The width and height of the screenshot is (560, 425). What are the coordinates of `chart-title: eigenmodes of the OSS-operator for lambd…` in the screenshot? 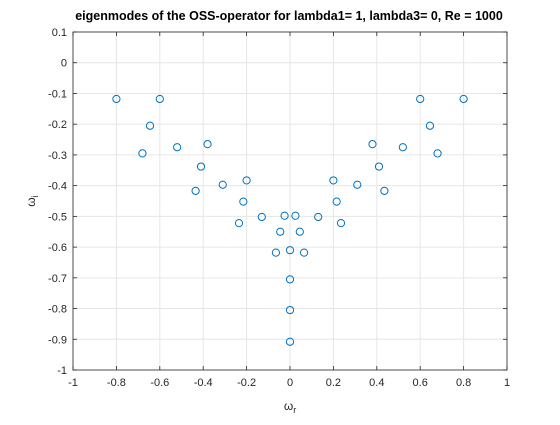 It's located at (289, 16).